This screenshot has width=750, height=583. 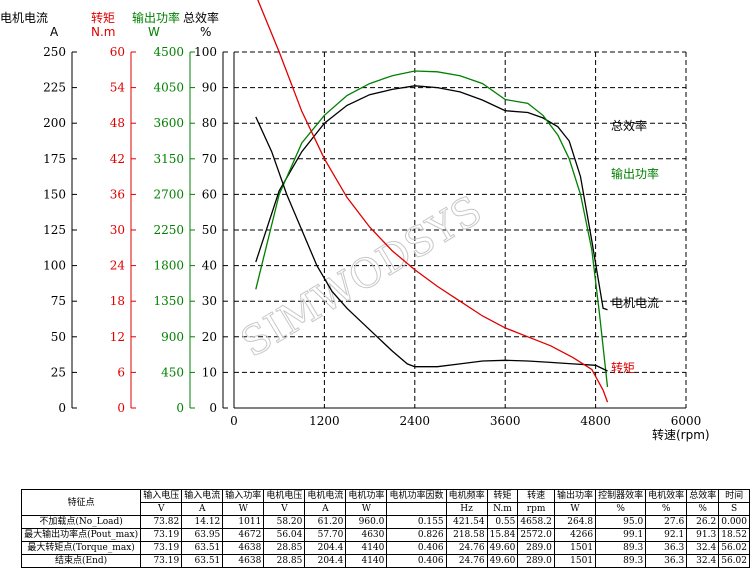 I want to click on power-tick-label: 2250, so click(x=168, y=230).